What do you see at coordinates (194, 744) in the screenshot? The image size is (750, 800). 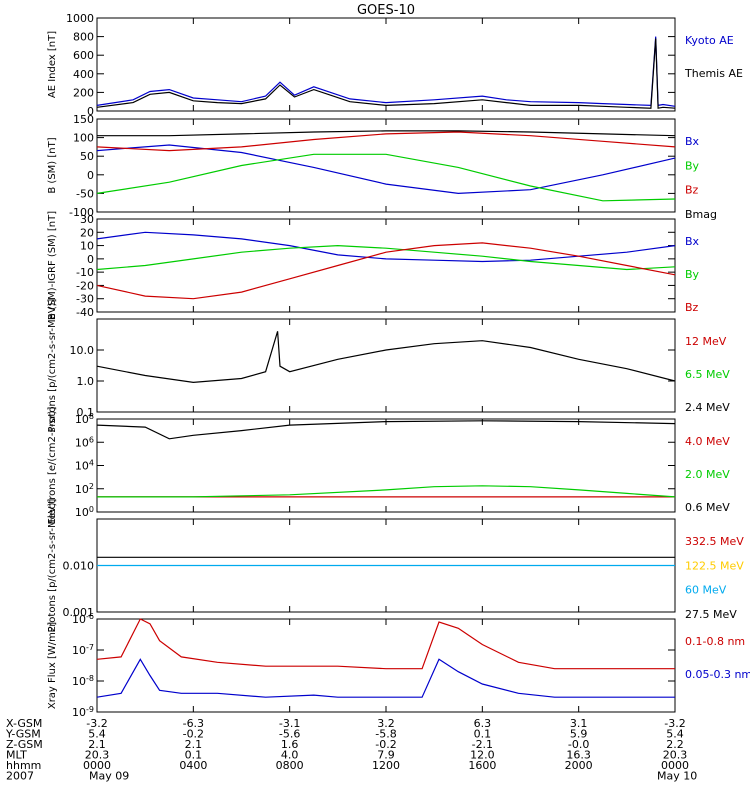 I see `footer-value: 2.1` at bounding box center [194, 744].